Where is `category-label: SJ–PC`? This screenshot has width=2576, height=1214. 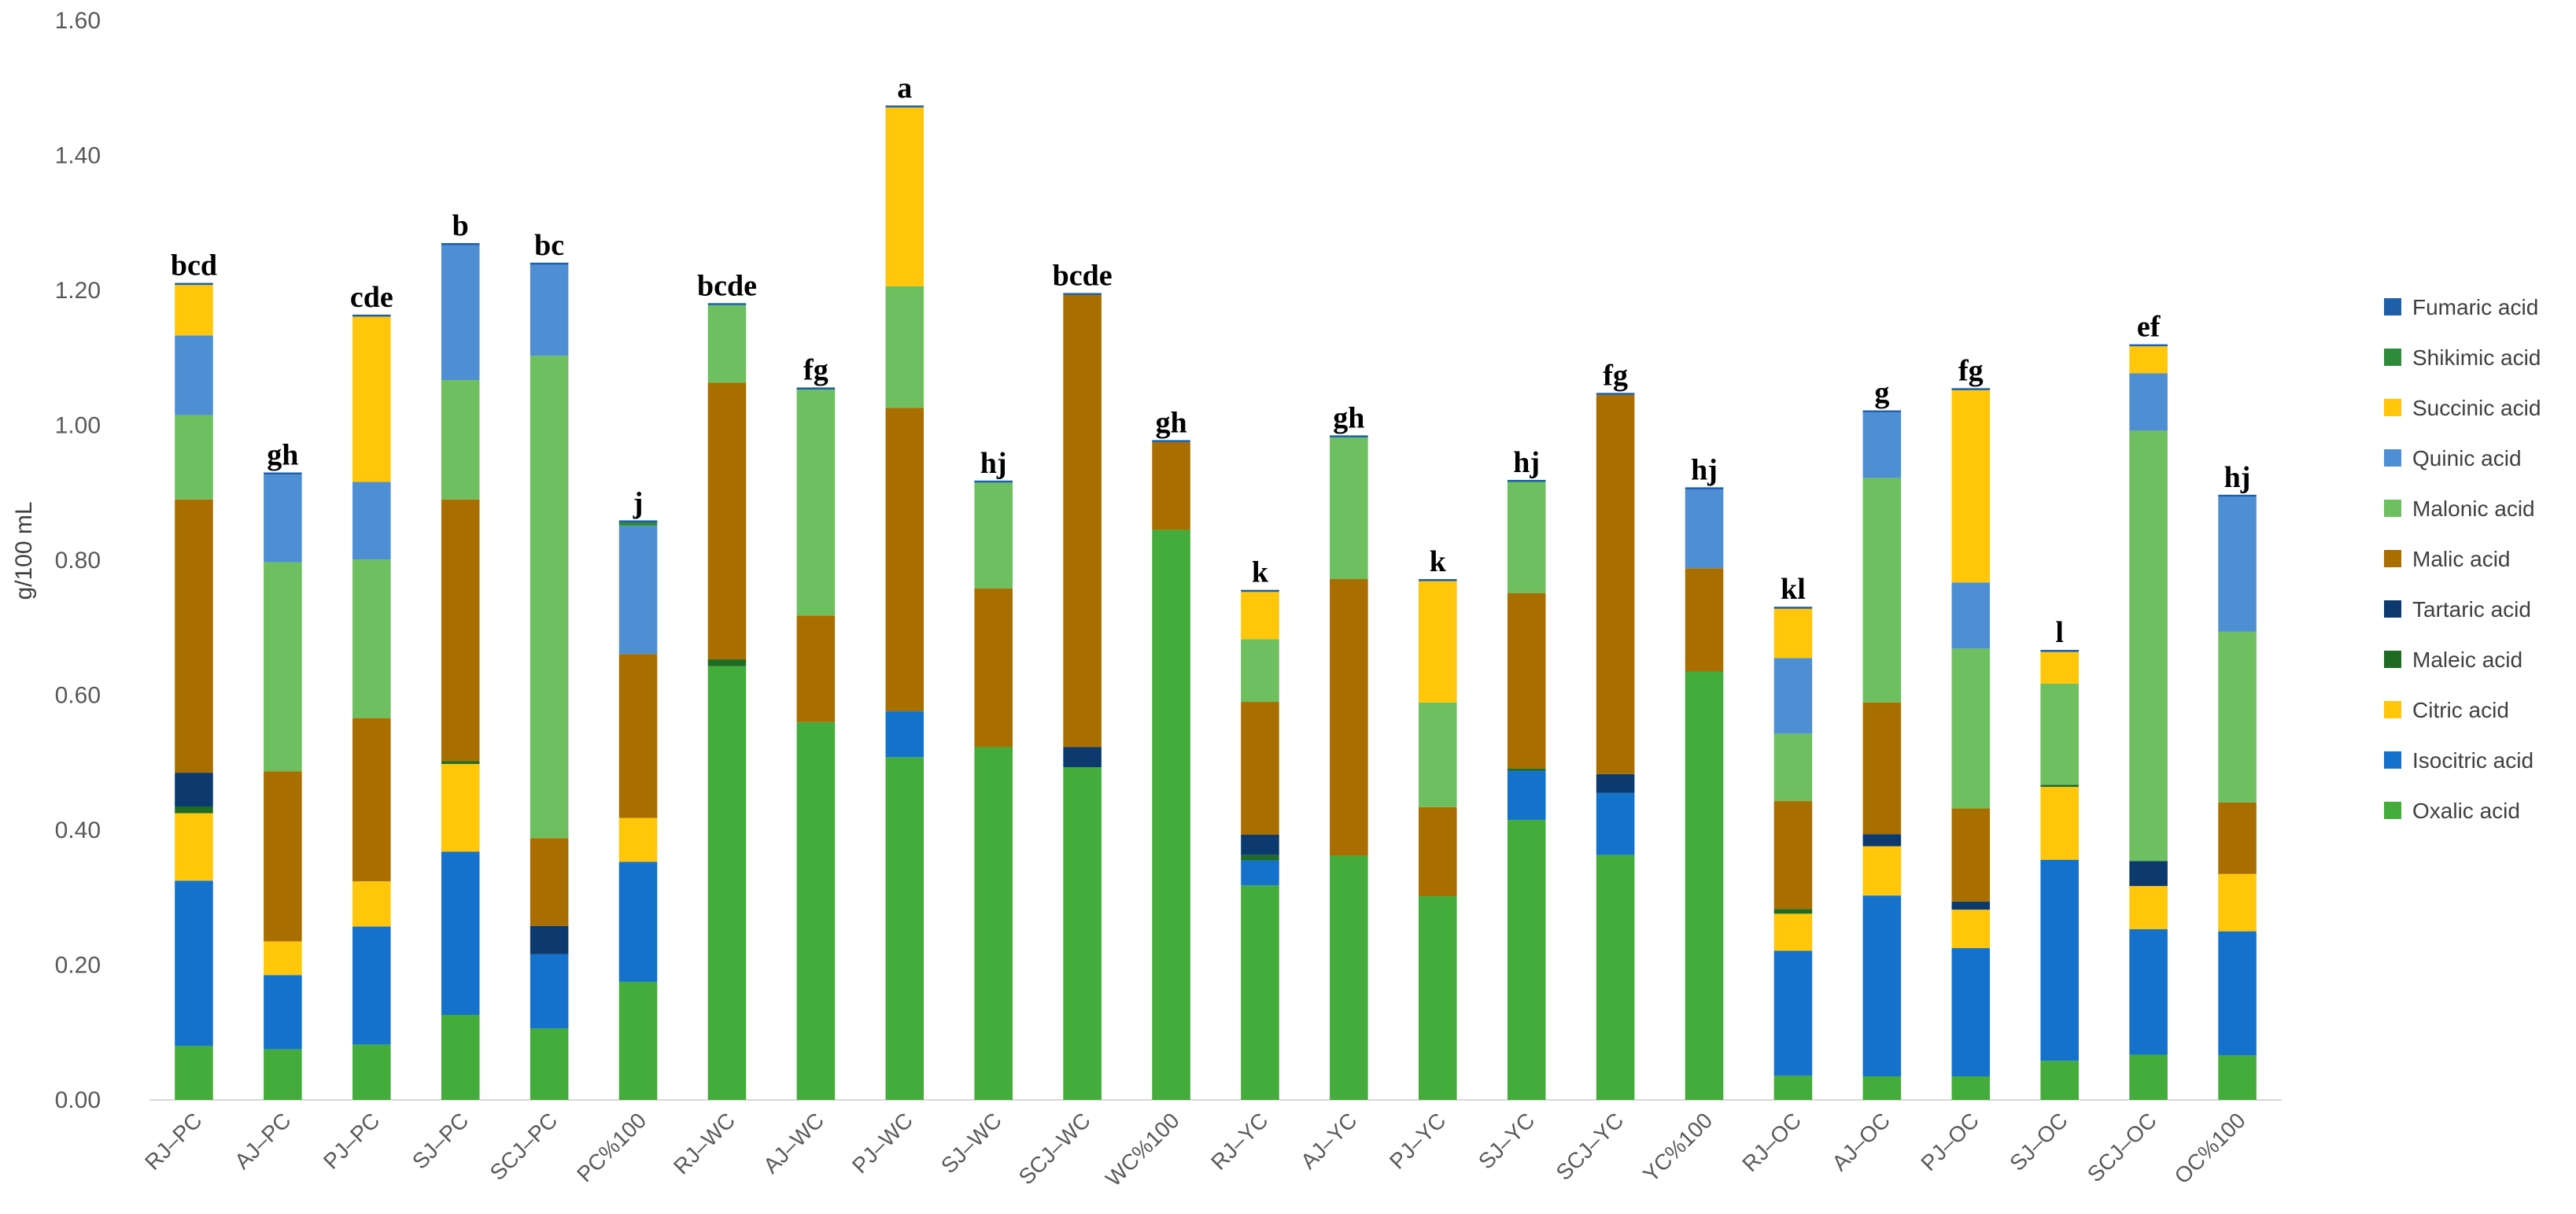
category-label: SJ–PC is located at coordinates (441, 1141).